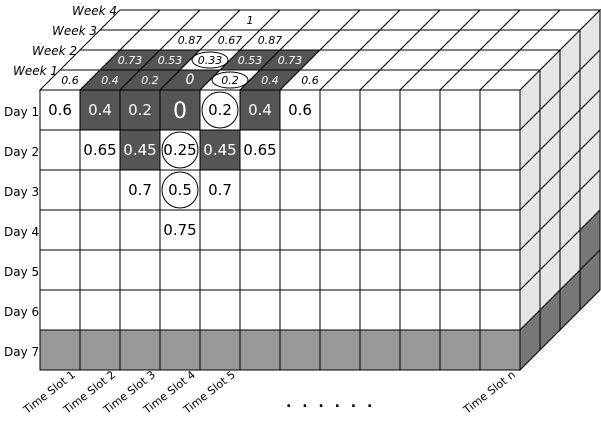 The width and height of the screenshot is (601, 444). What do you see at coordinates (21, 192) in the screenshot?
I see `day-label-3: Day 3` at bounding box center [21, 192].